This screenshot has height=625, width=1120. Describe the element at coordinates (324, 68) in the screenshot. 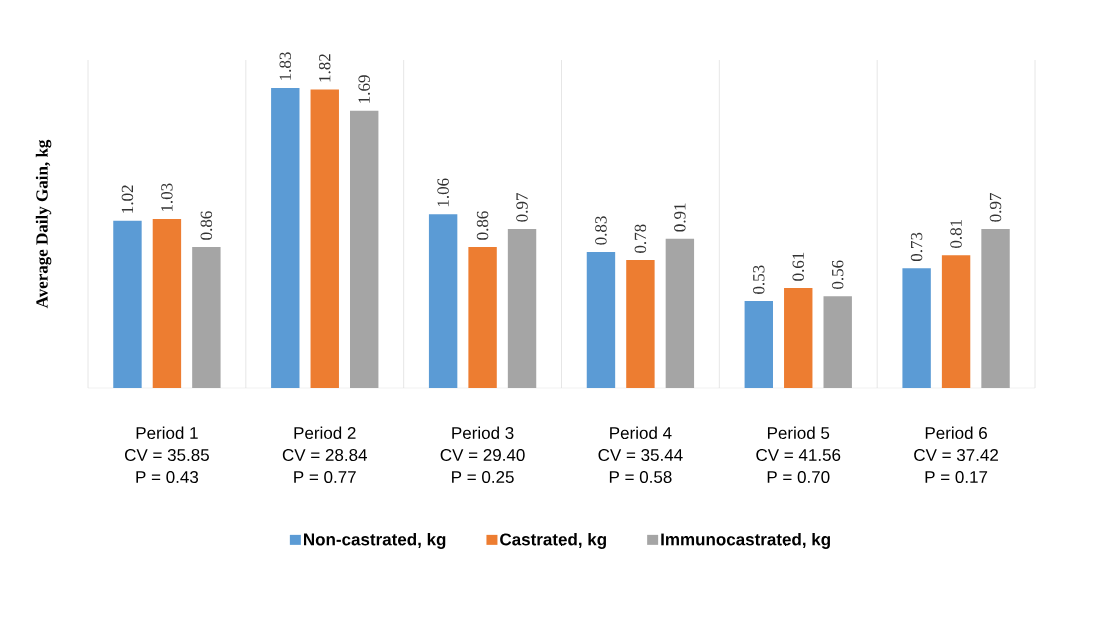

I see `data-label: 1.82` at that location.